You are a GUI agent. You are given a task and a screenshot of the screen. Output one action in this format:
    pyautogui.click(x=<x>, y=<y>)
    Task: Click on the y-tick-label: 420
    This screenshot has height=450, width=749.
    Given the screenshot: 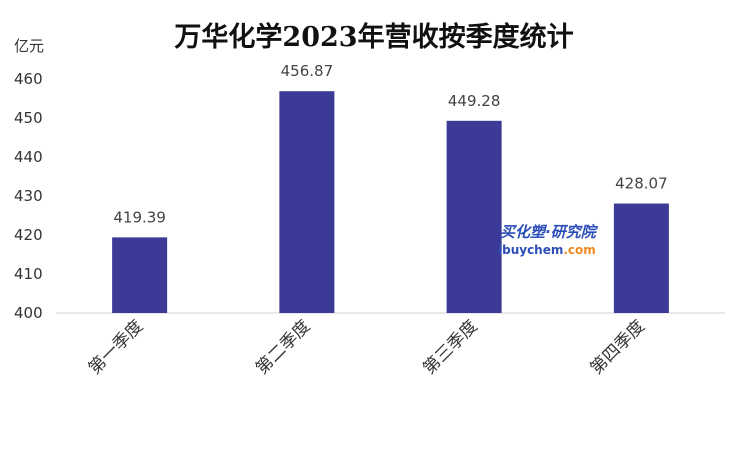 What is the action you would take?
    pyautogui.click(x=28, y=235)
    